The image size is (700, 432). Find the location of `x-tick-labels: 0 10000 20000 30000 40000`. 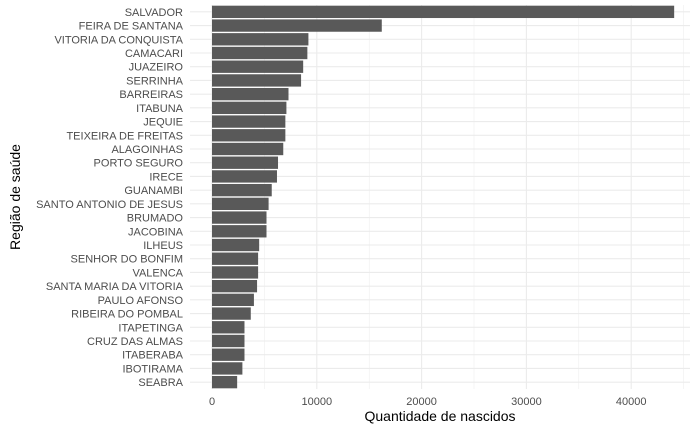

x-tick-labels: 0 10000 20000 30000 40000 is located at coordinates (428, 402).